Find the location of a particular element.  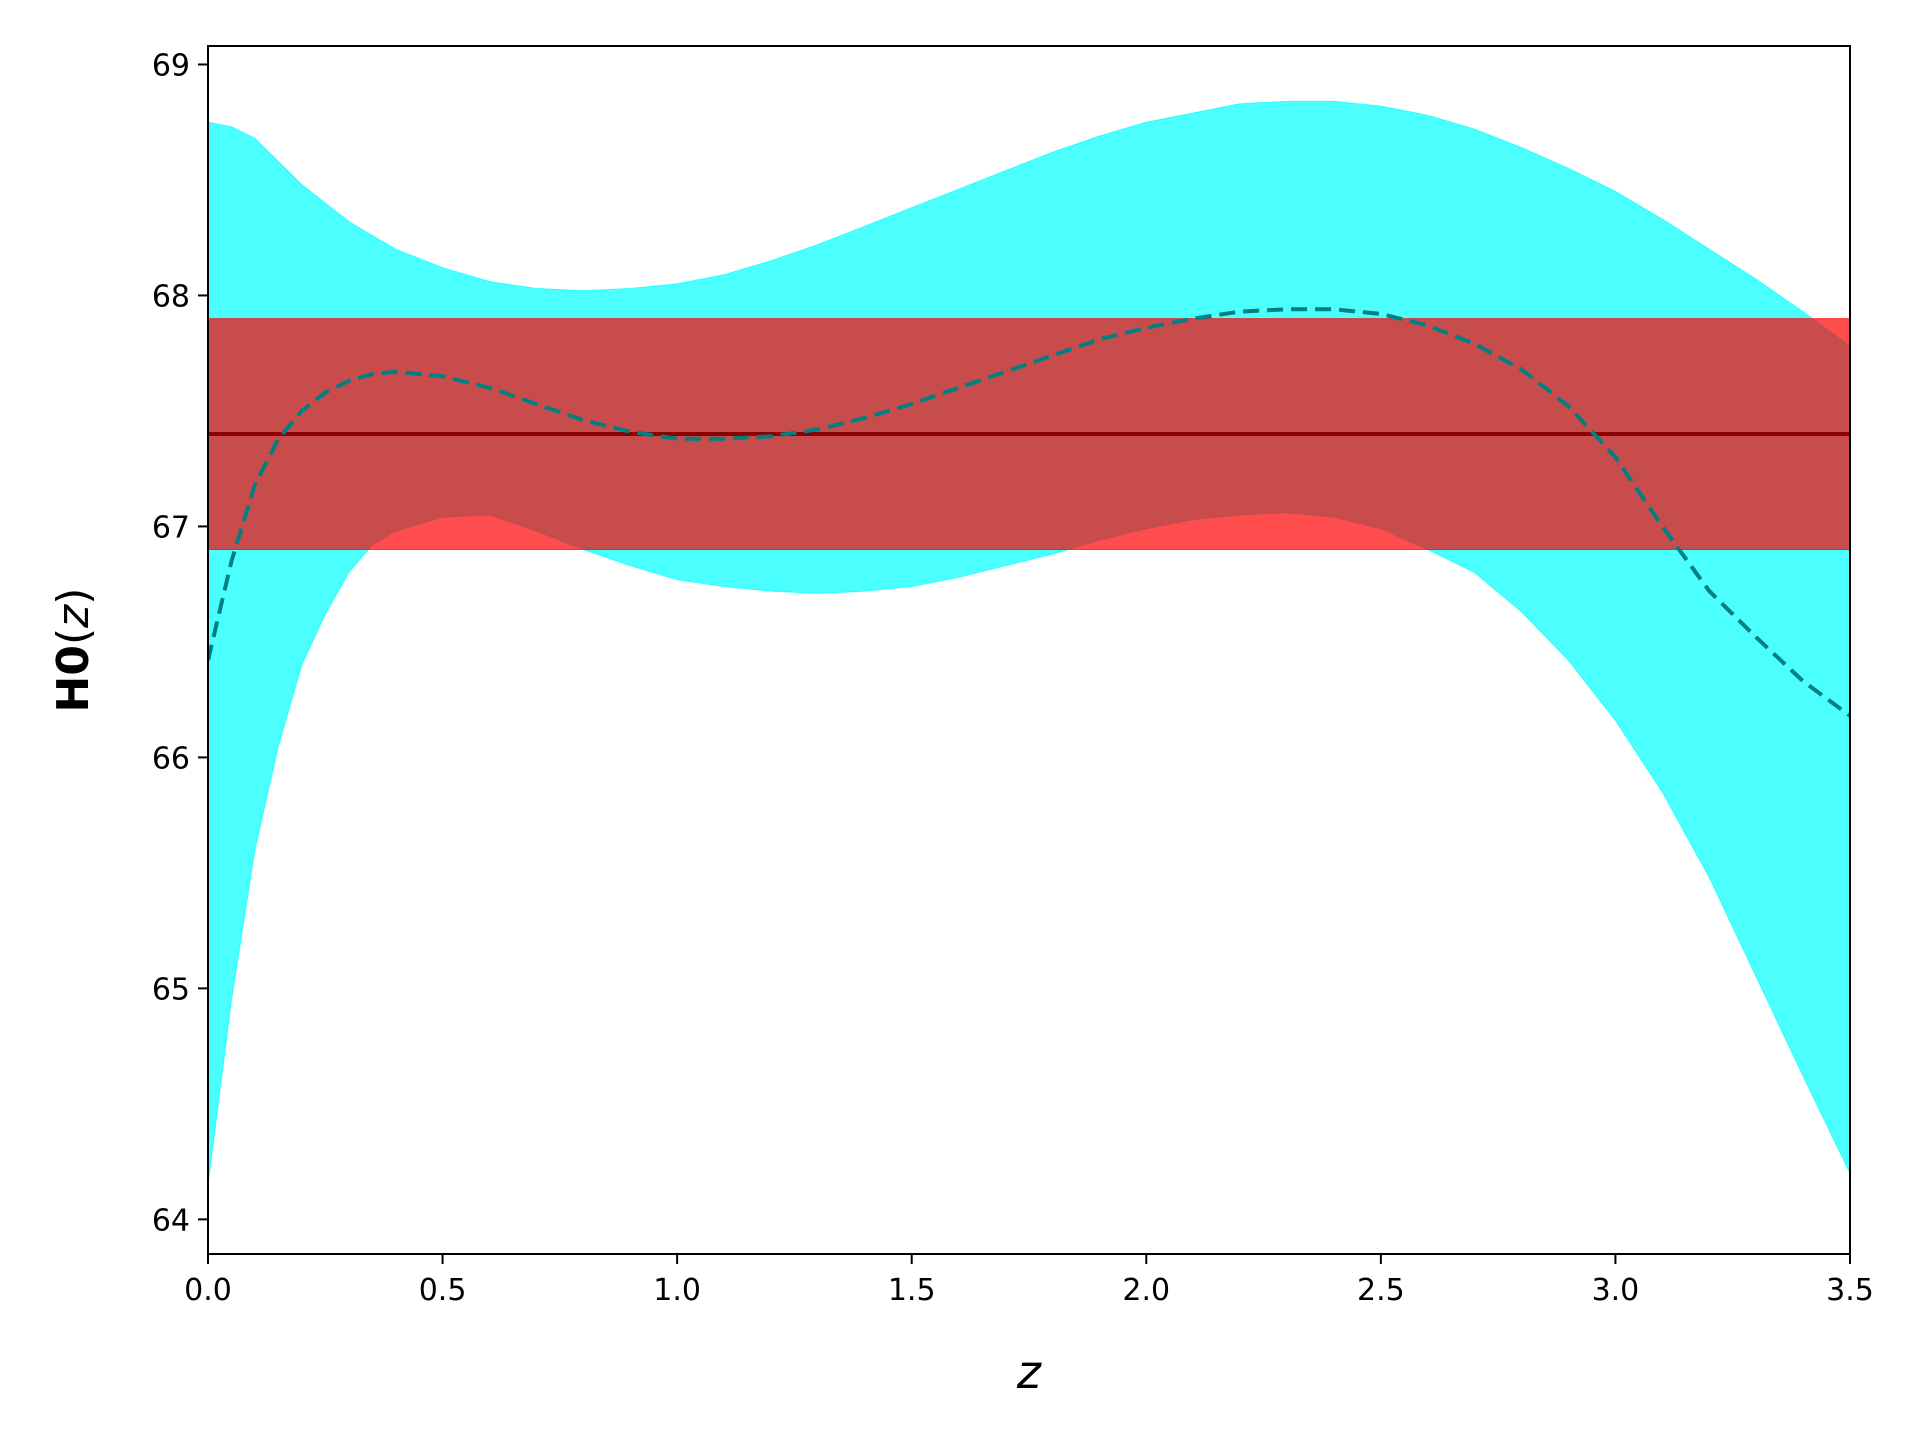

x-tick-label: 2.5 is located at coordinates (1381, 1290).